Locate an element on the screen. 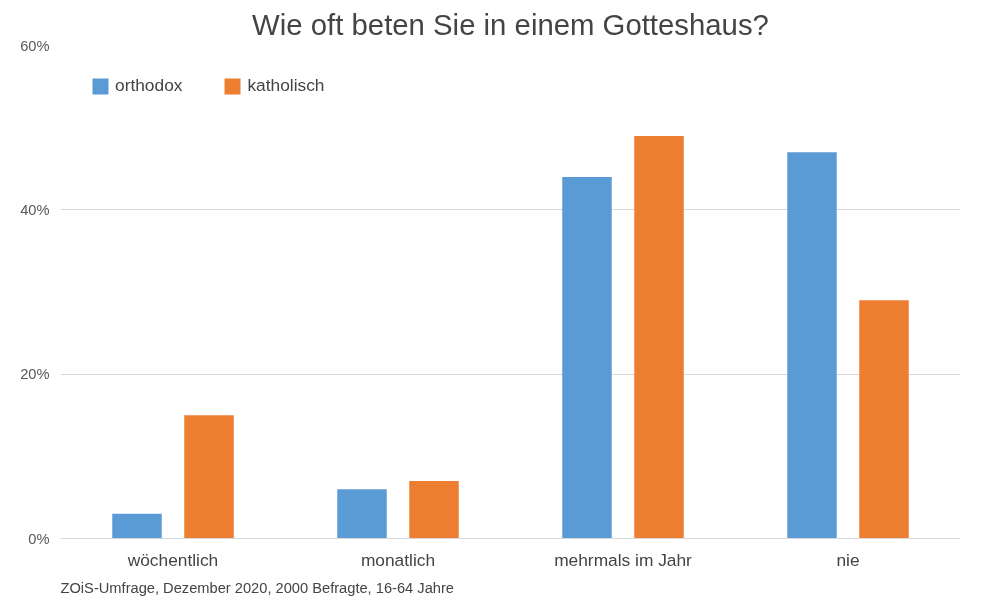 The width and height of the screenshot is (1002, 604). legend-label: orthodox is located at coordinates (149, 85).